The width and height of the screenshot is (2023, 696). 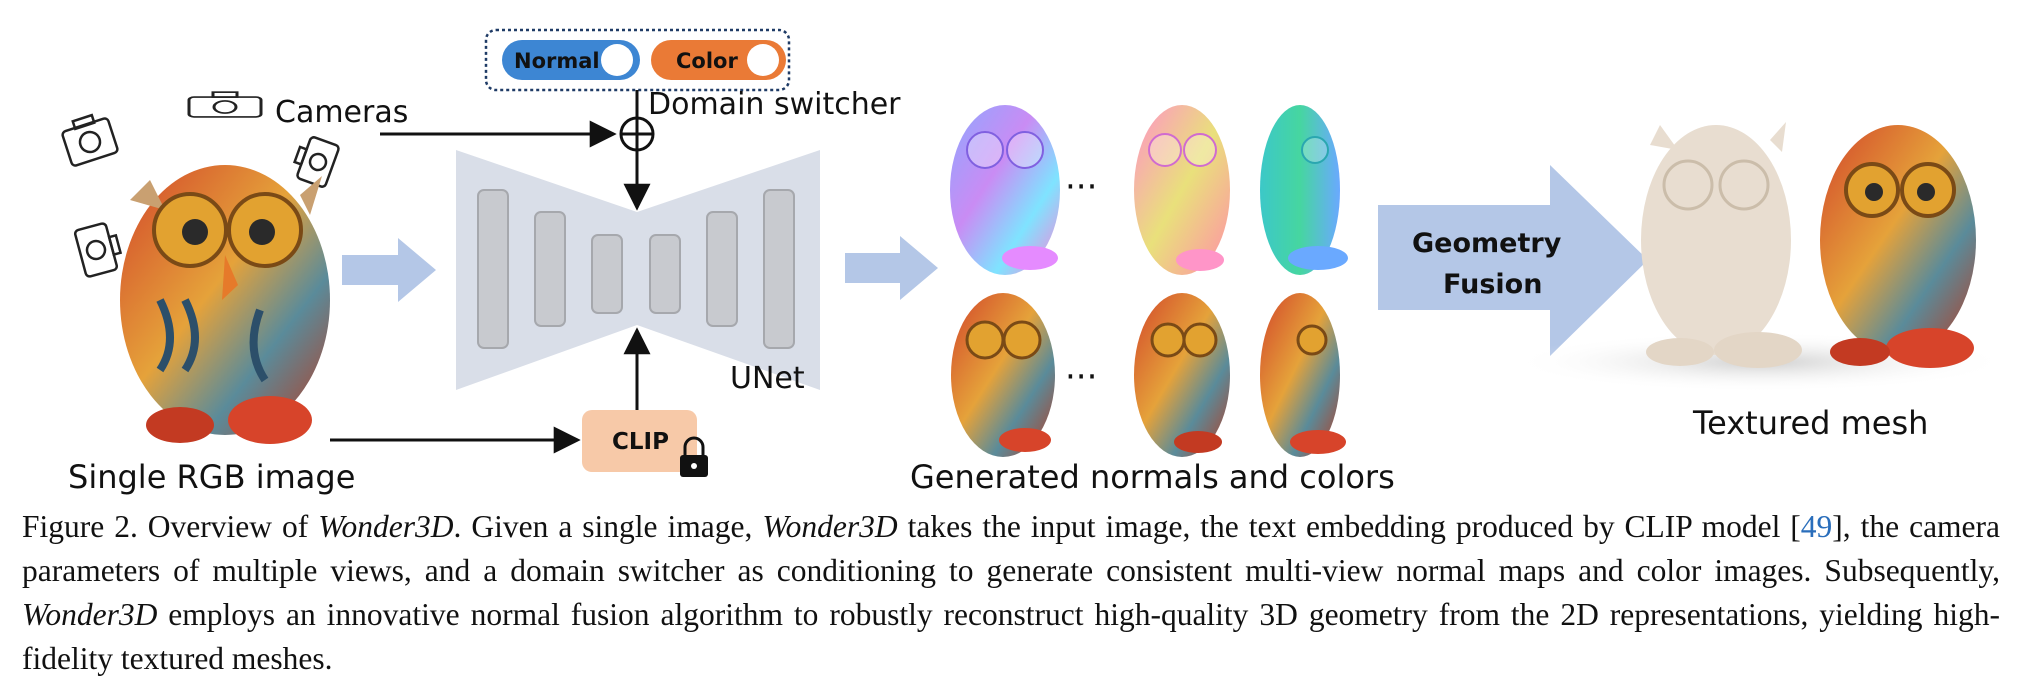 I want to click on caption-part1: . Given a single image,, so click(x=608, y=526).